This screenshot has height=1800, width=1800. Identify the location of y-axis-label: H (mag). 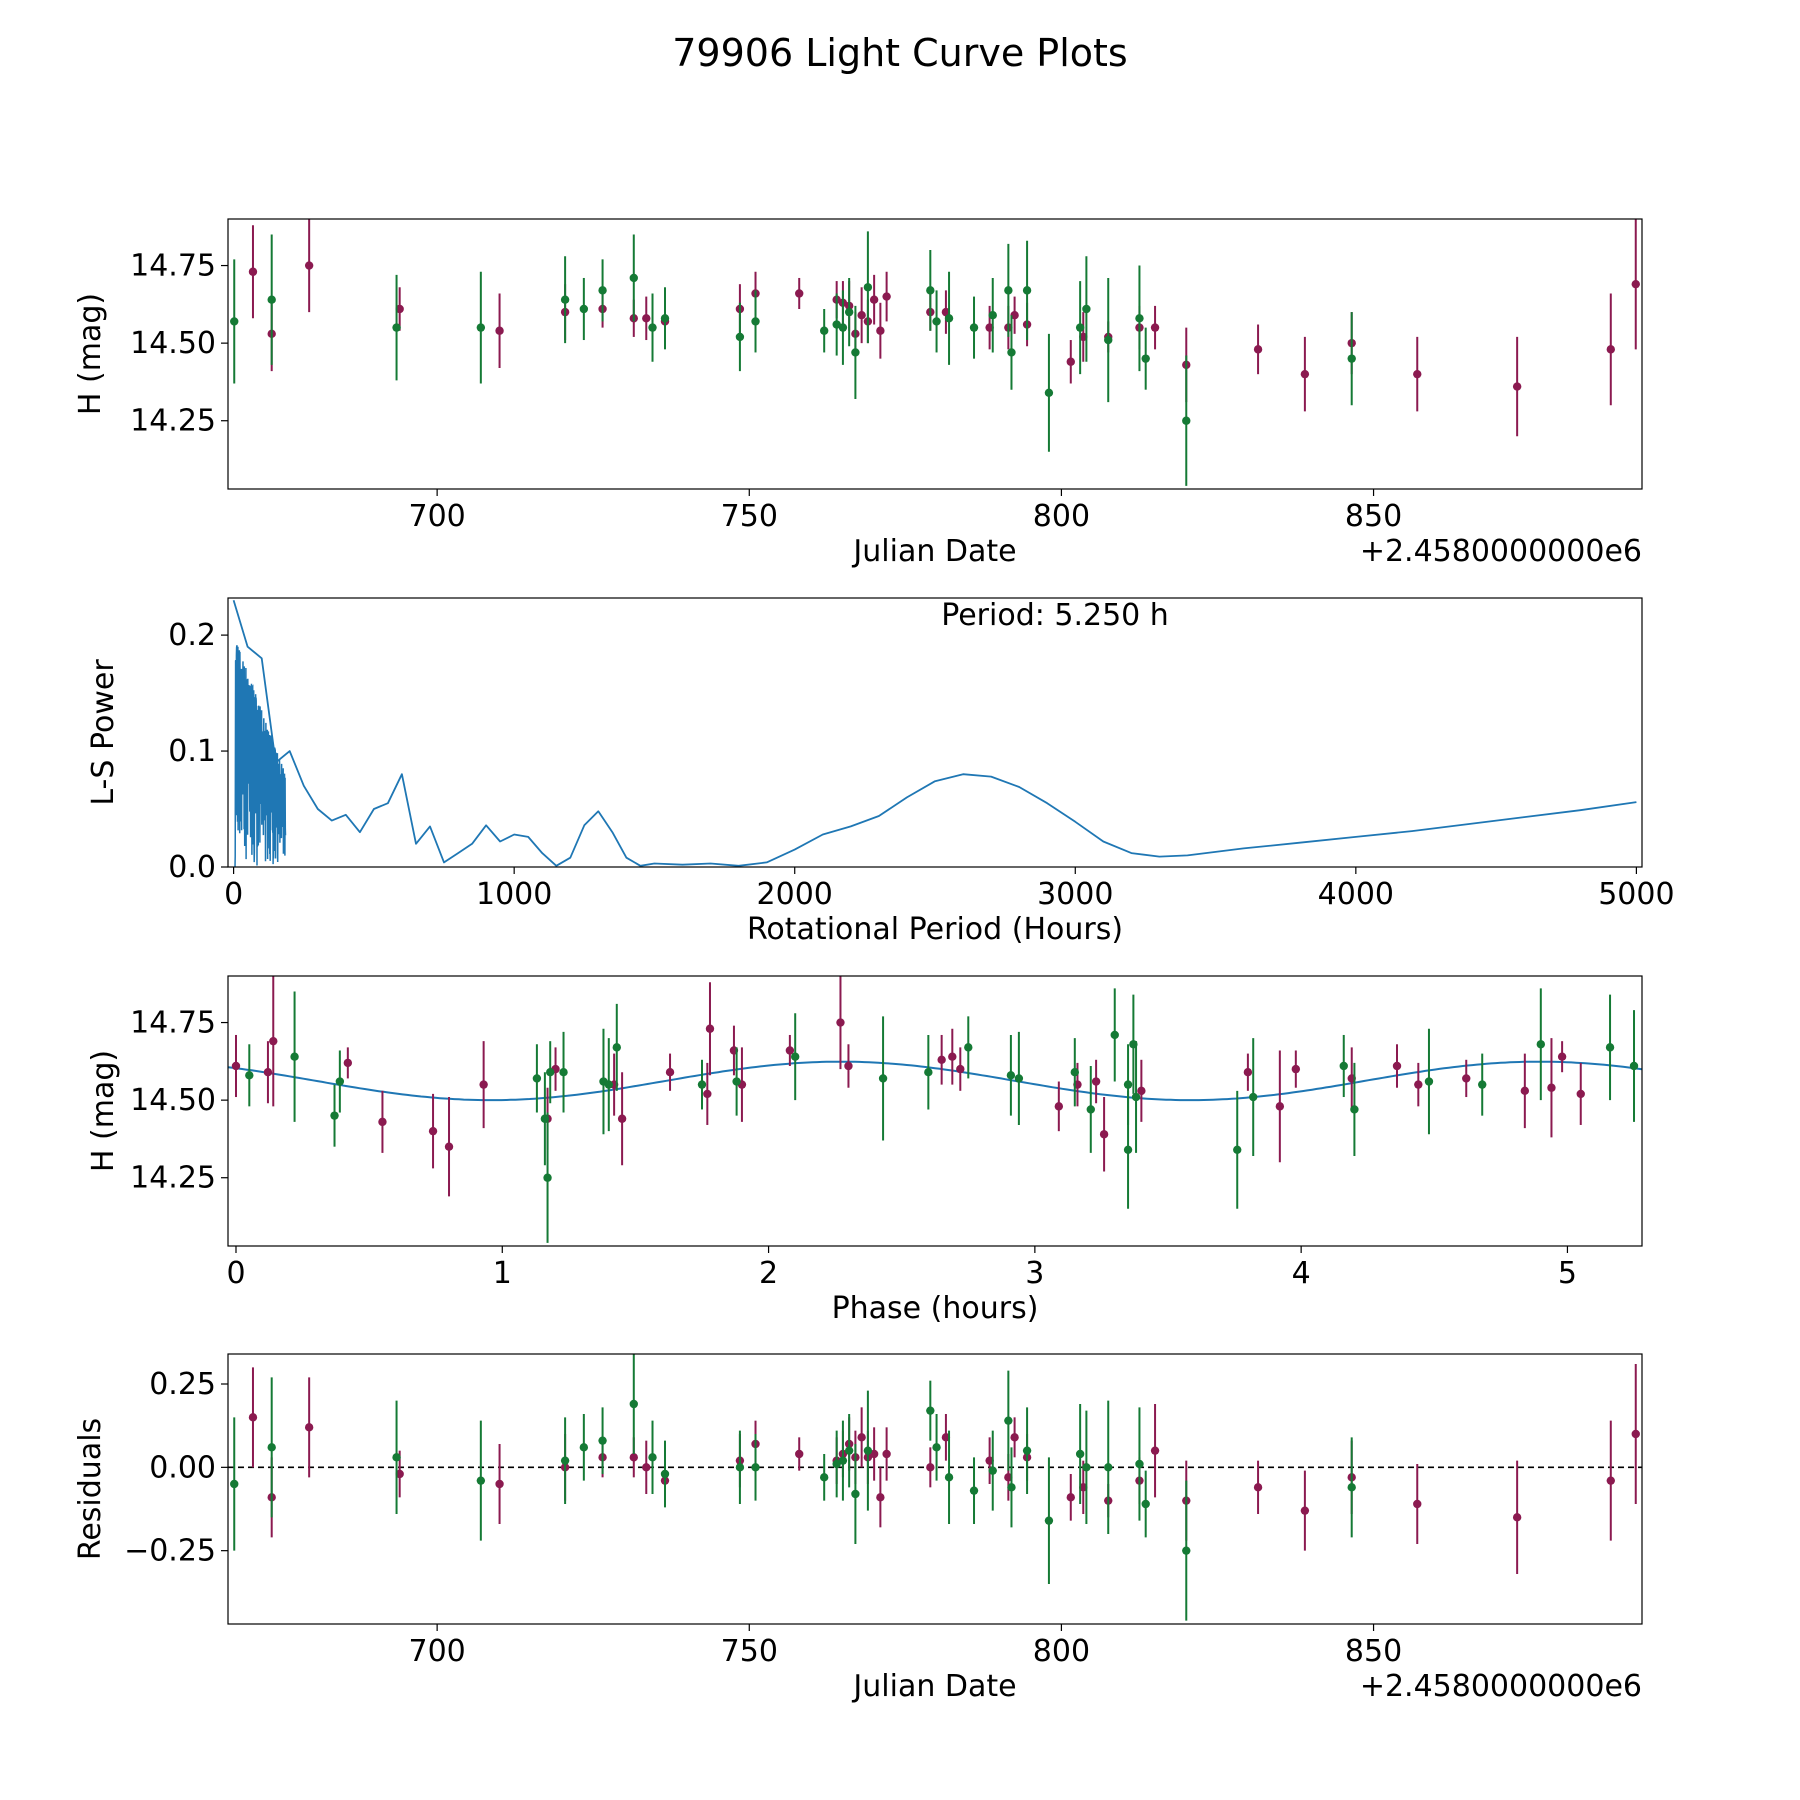
(103, 1111).